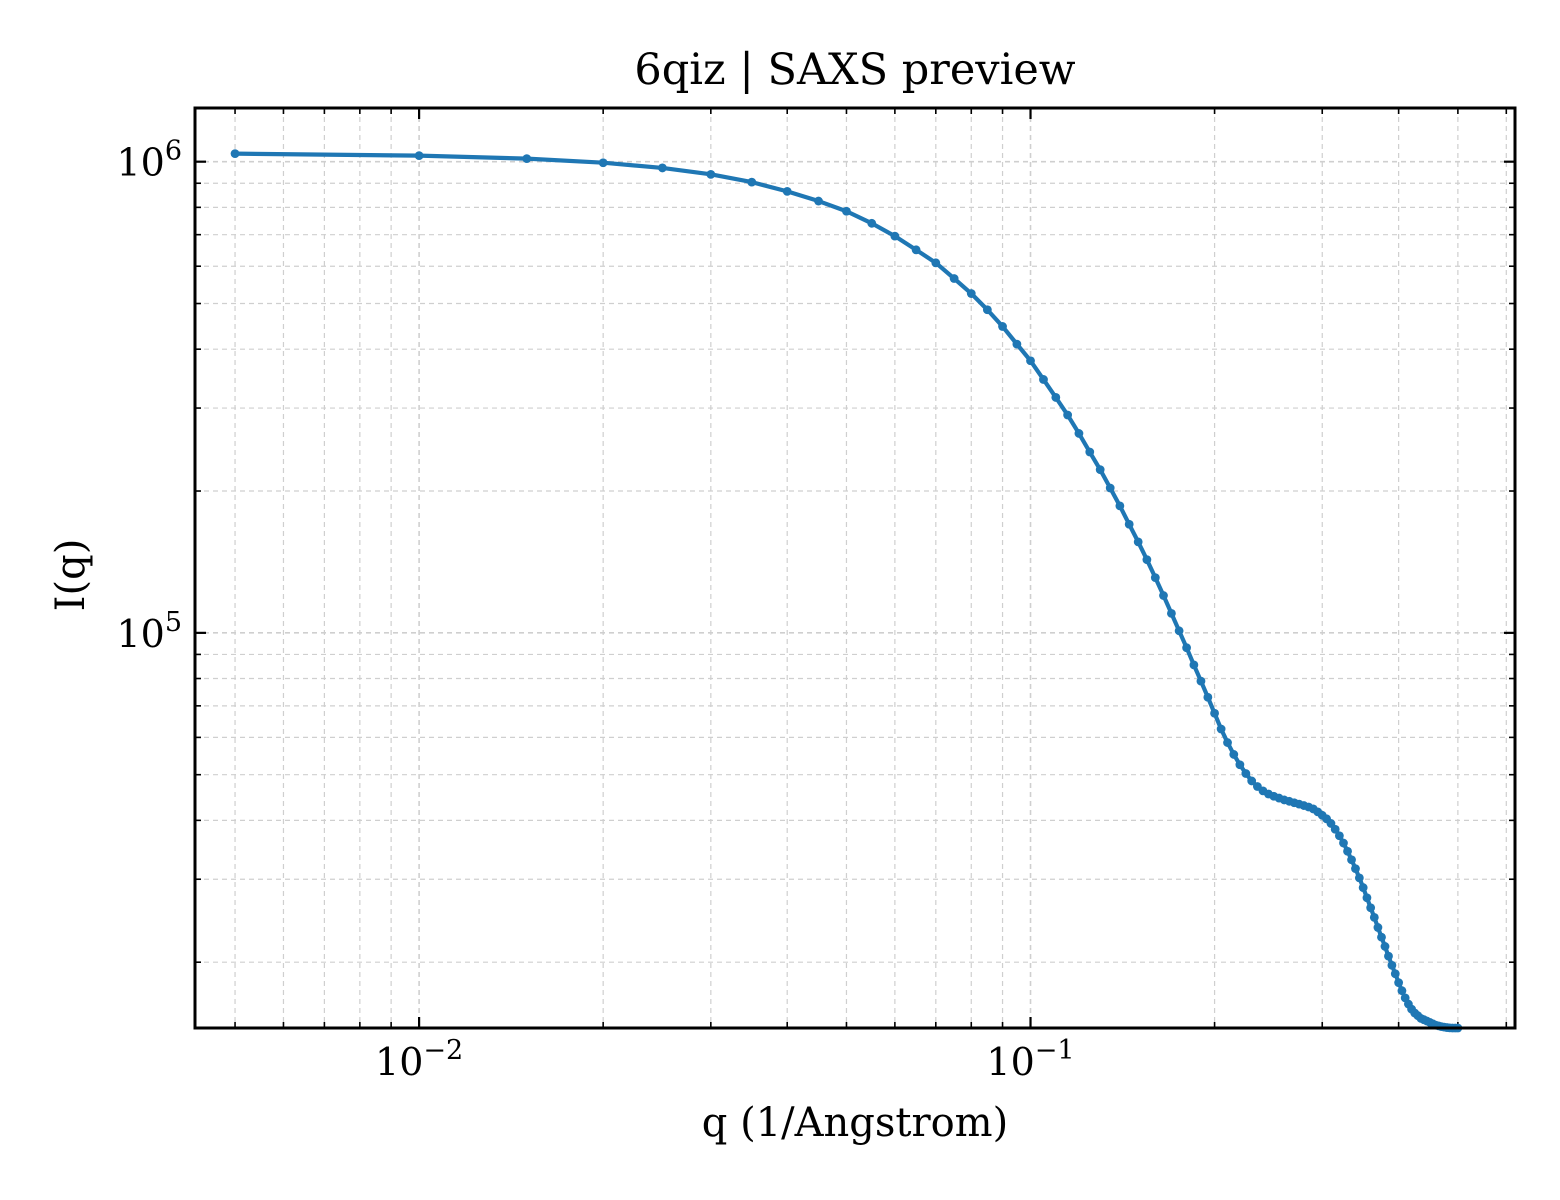 The width and height of the screenshot is (1560, 1200). Describe the element at coordinates (71, 575) in the screenshot. I see `y-axis-label: I(q)` at that location.